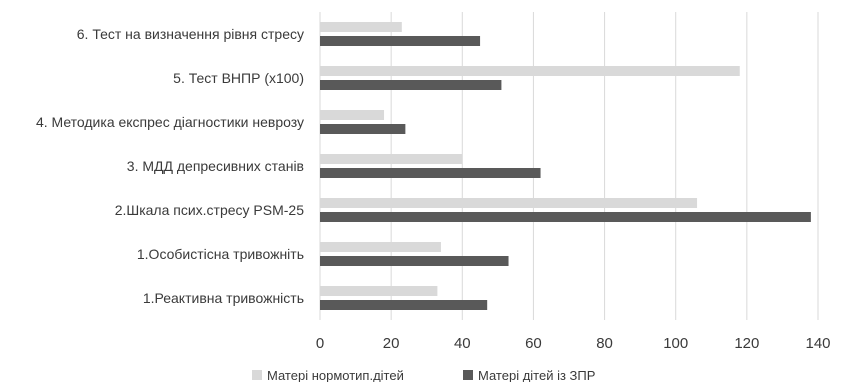 Image resolution: width=843 pixels, height=382 pixels. Describe the element at coordinates (468, 375) in the screenshot. I see `legend-swatch-zpr` at that location.